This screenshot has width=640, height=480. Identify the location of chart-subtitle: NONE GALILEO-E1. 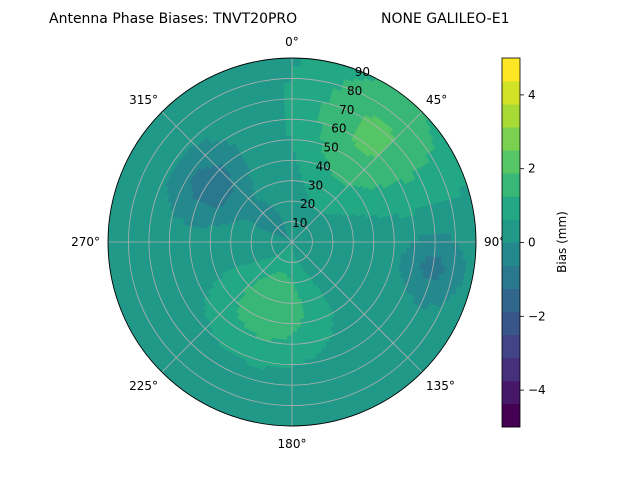
(445, 19).